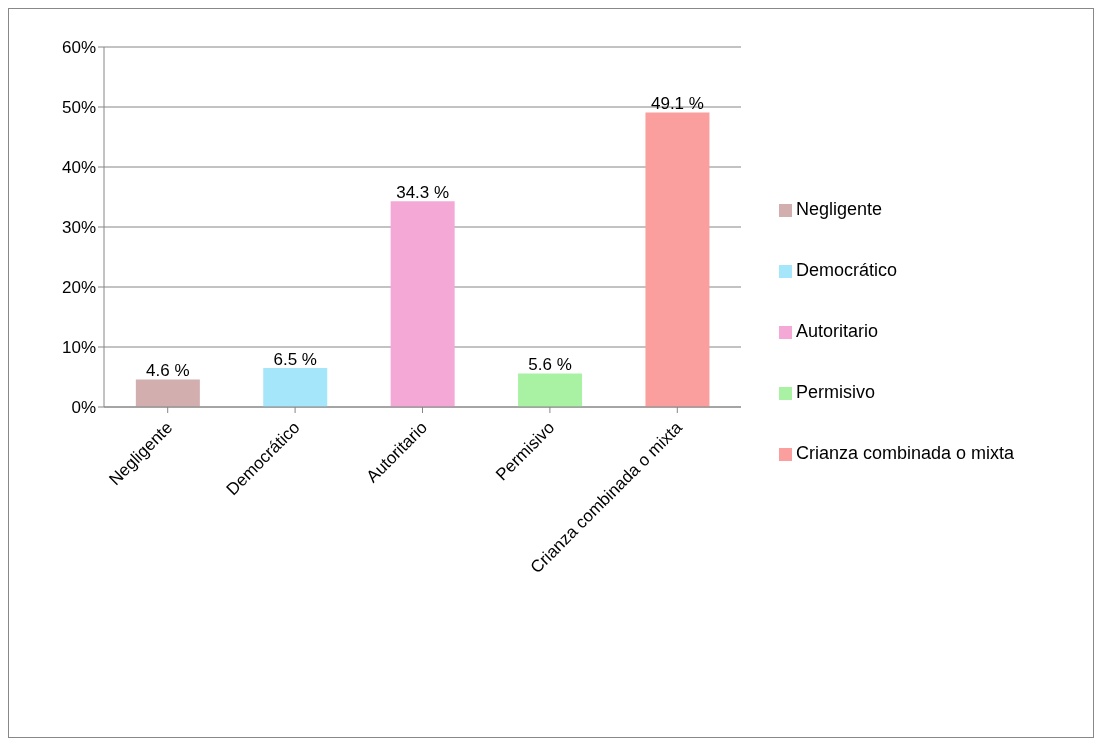  Describe the element at coordinates (78, 228) in the screenshot. I see `y-tick-label: 30%` at that location.